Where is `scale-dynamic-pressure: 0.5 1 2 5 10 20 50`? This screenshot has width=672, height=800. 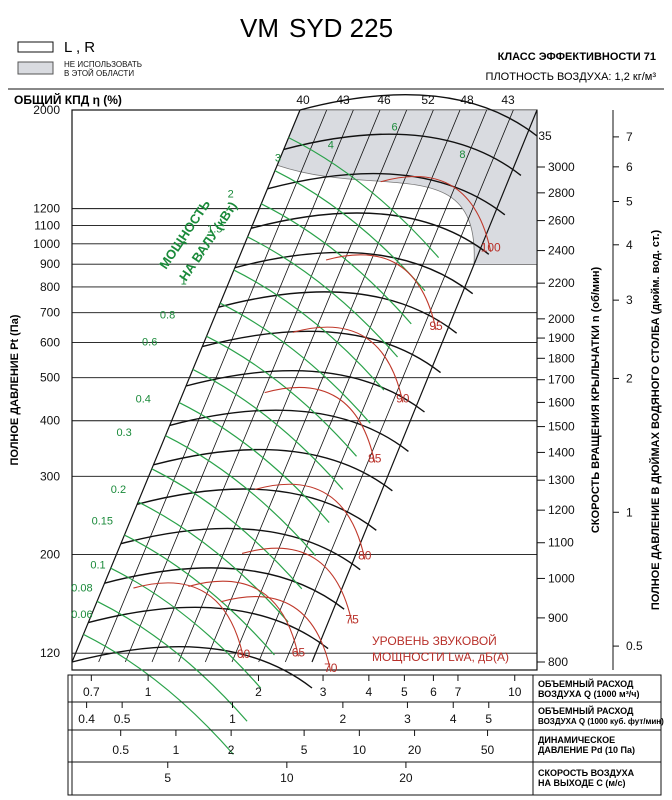 scale-dynamic-pressure: 0.5 1 2 5 10 20 50 is located at coordinates (303, 743).